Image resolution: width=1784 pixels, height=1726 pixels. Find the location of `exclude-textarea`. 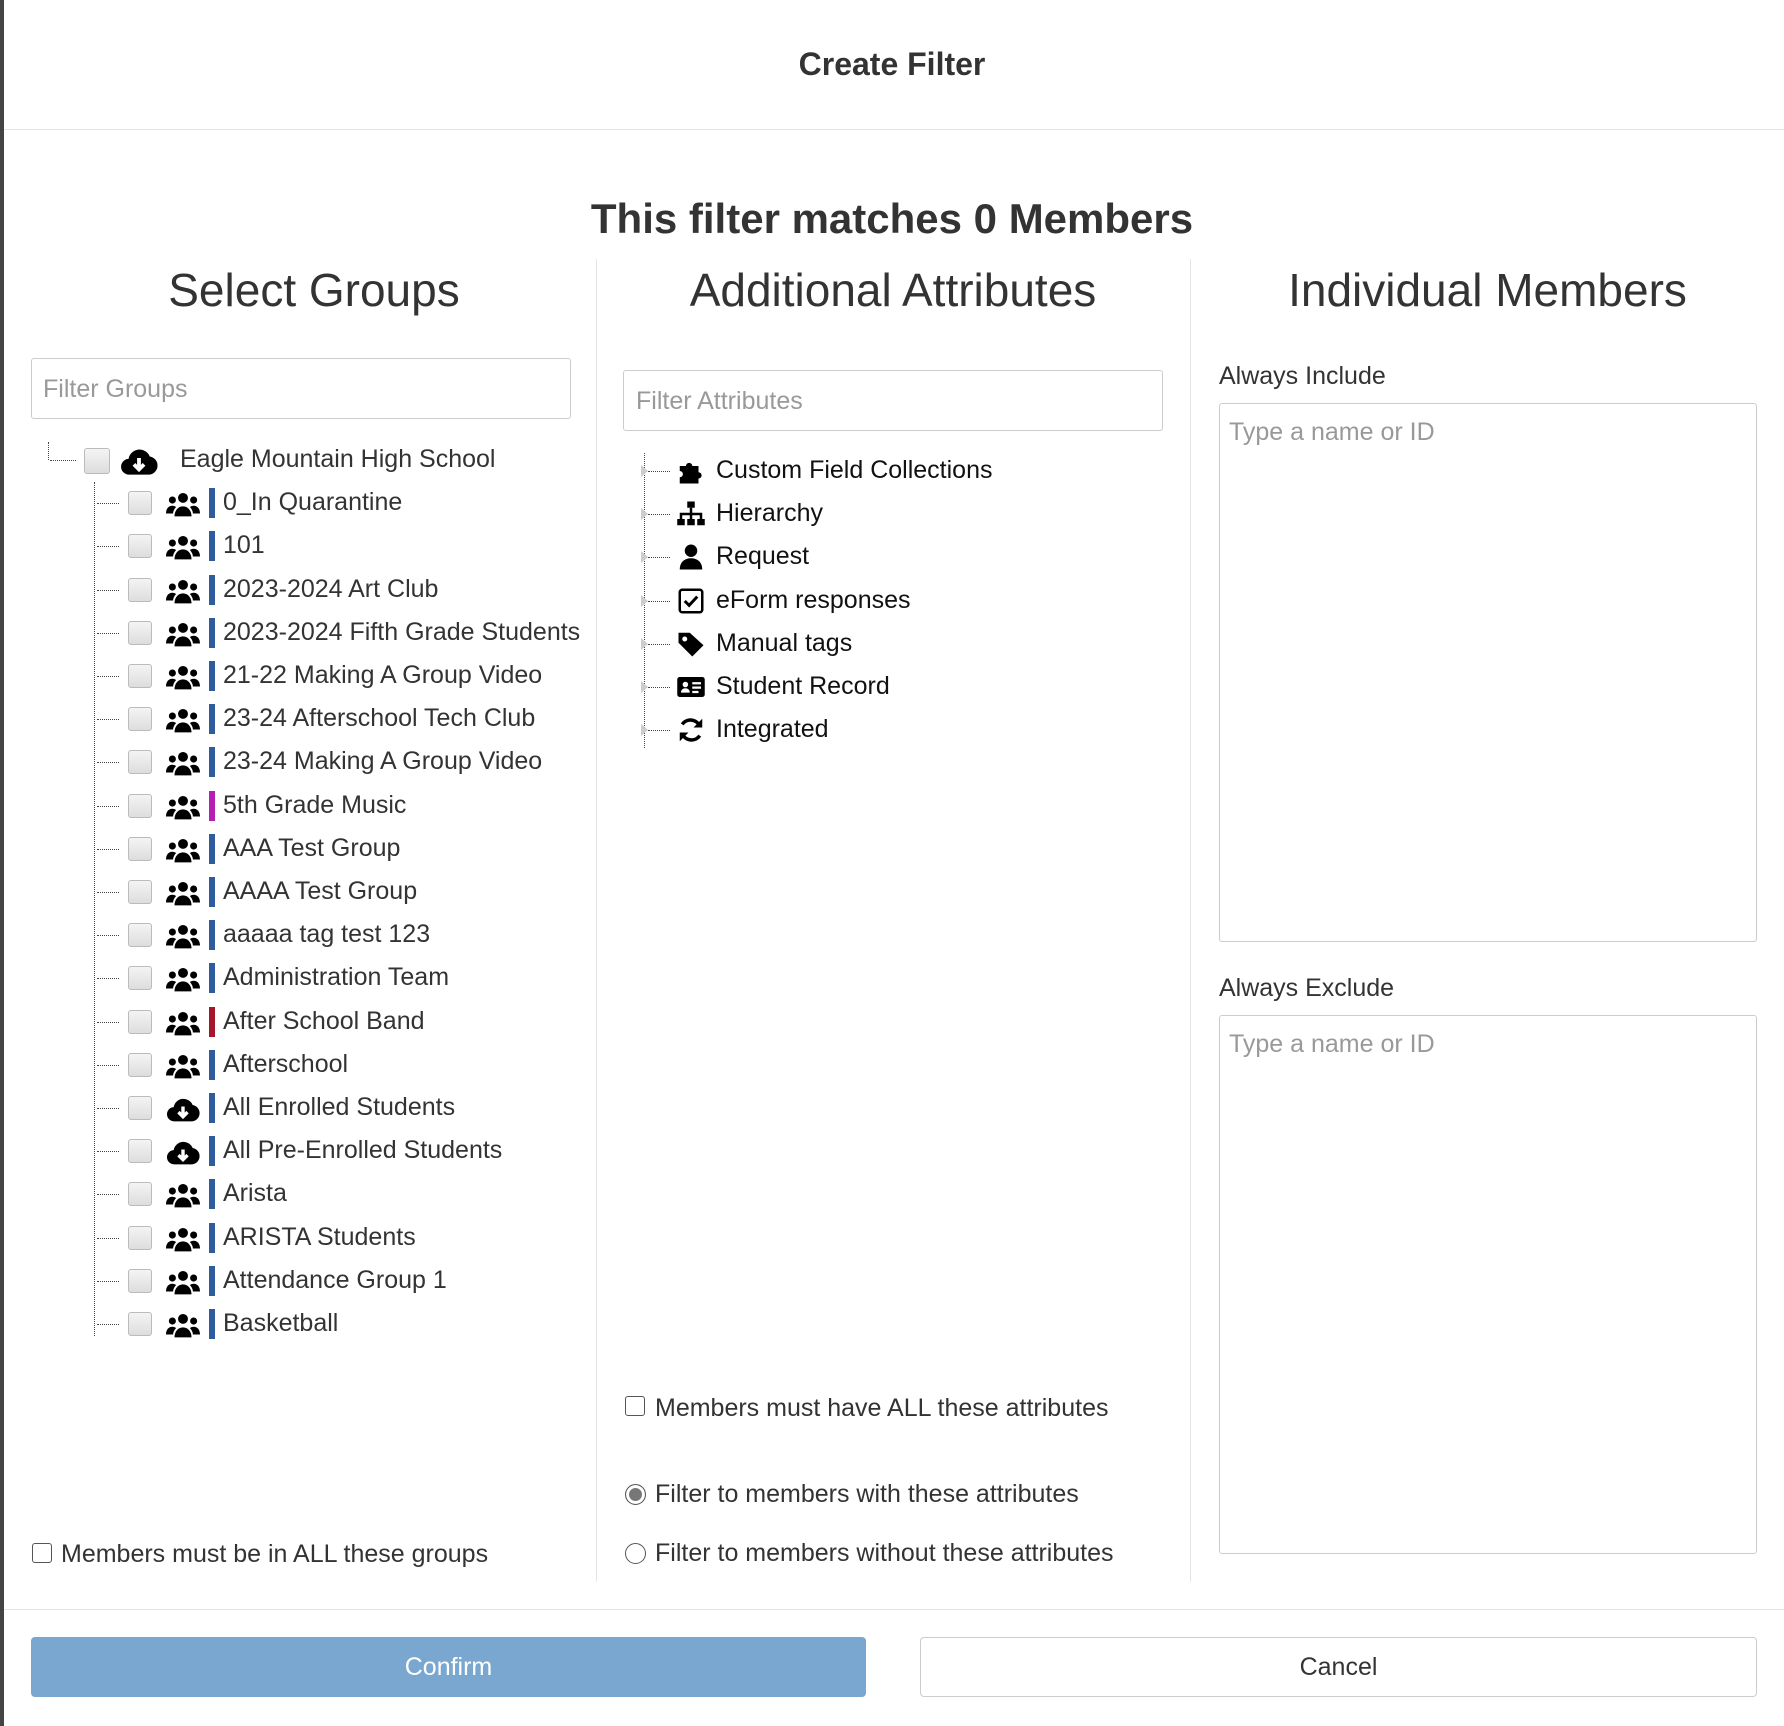

exclude-textarea is located at coordinates (1488, 1284).